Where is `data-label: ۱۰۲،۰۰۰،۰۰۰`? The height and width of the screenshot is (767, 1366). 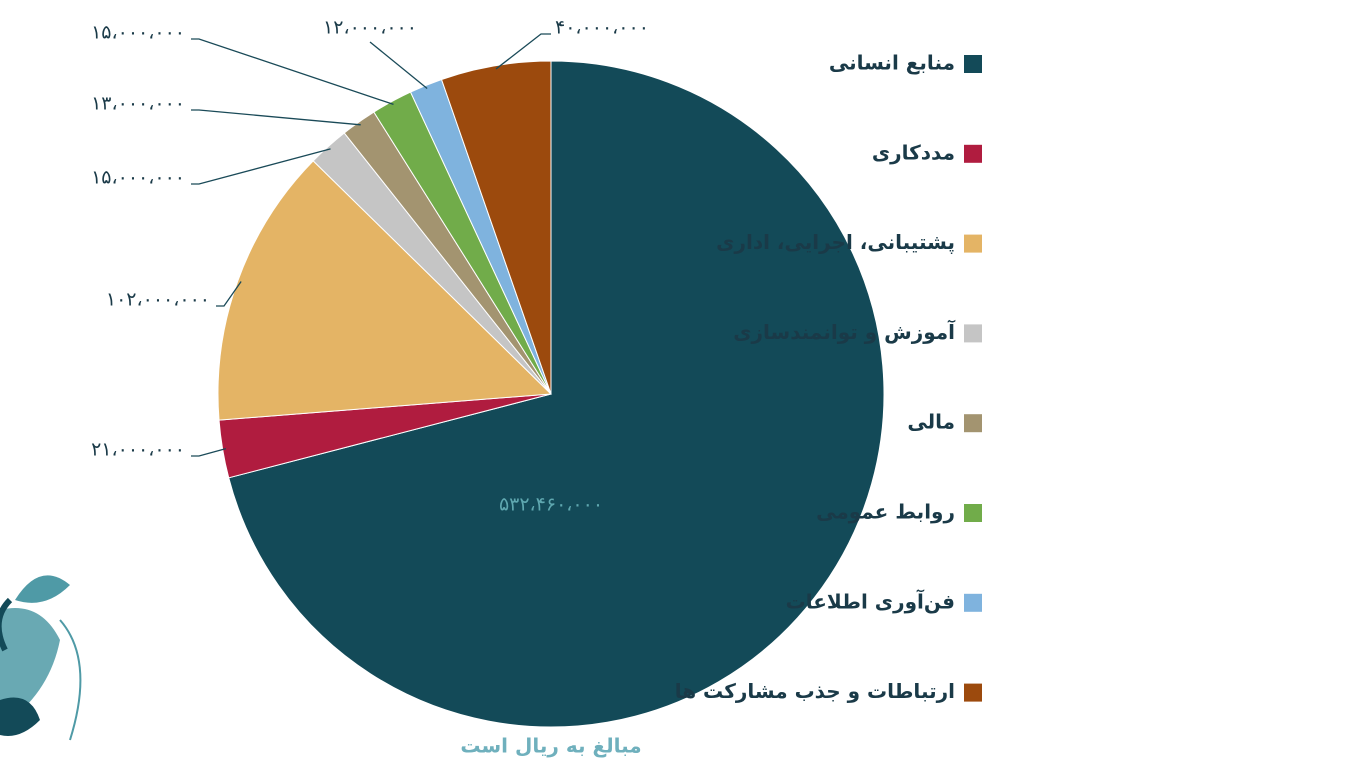
data-label: ۱۰۲،۰۰۰،۰۰۰ is located at coordinates (158, 300).